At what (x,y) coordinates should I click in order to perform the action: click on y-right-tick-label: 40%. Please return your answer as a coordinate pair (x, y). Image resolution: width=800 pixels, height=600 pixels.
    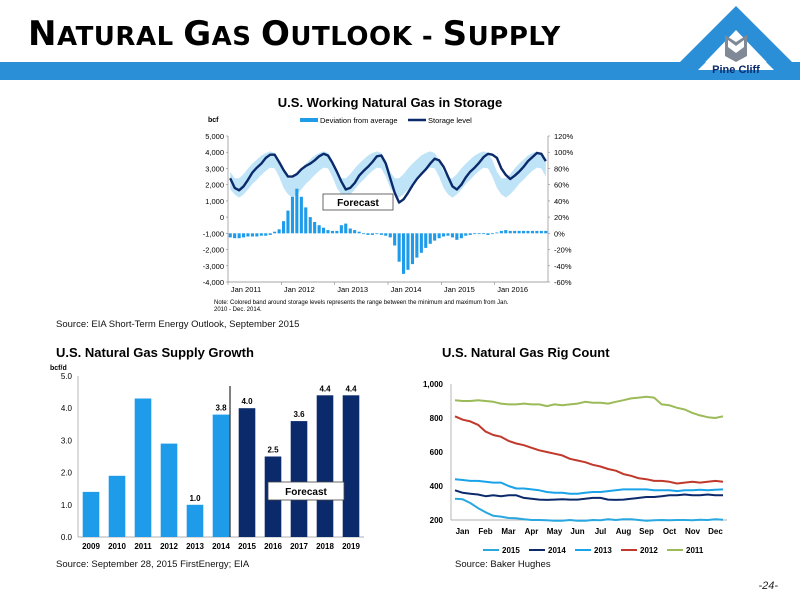
    Looking at the image, I should click on (561, 201).